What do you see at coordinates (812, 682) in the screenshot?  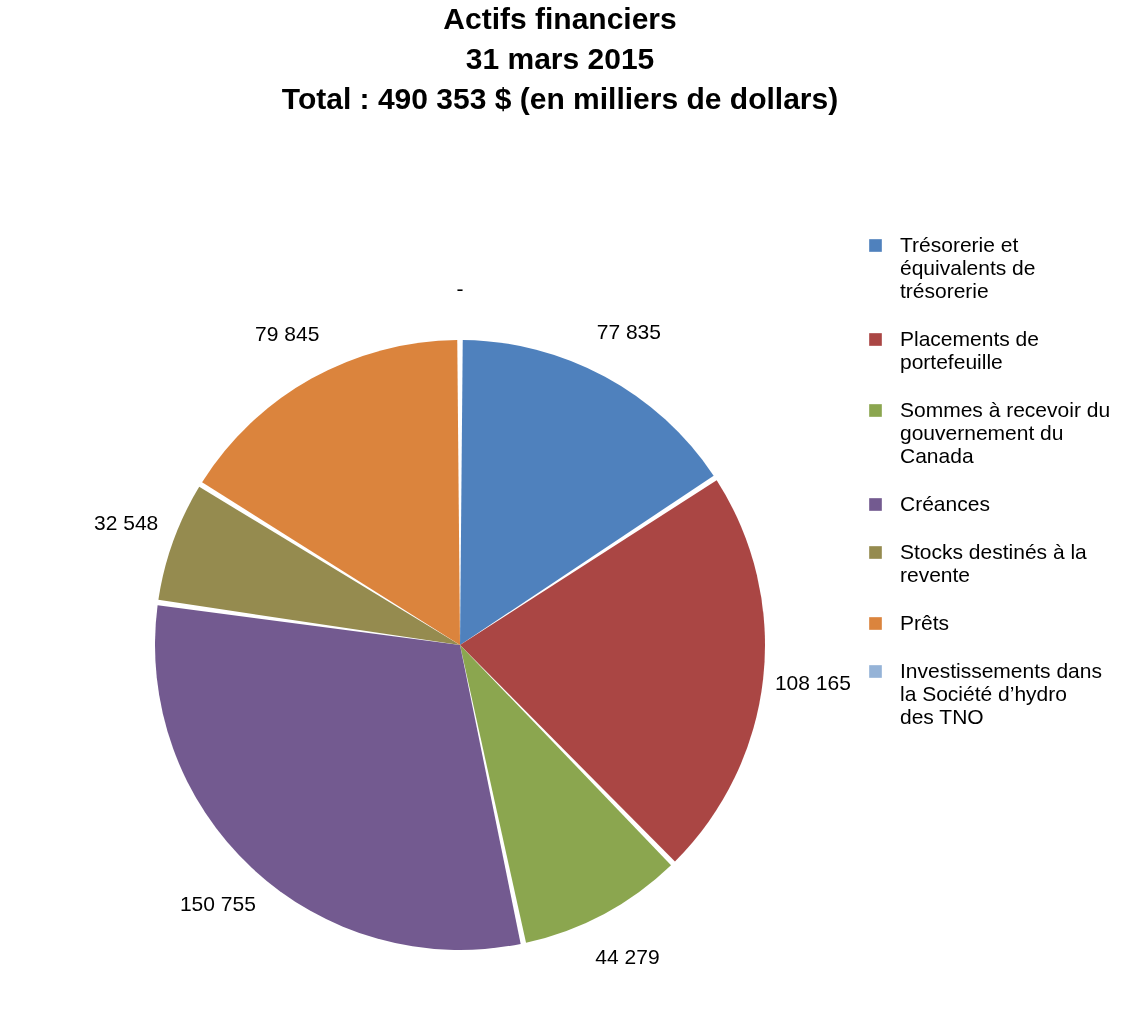 I see `data-label: 108 165` at bounding box center [812, 682].